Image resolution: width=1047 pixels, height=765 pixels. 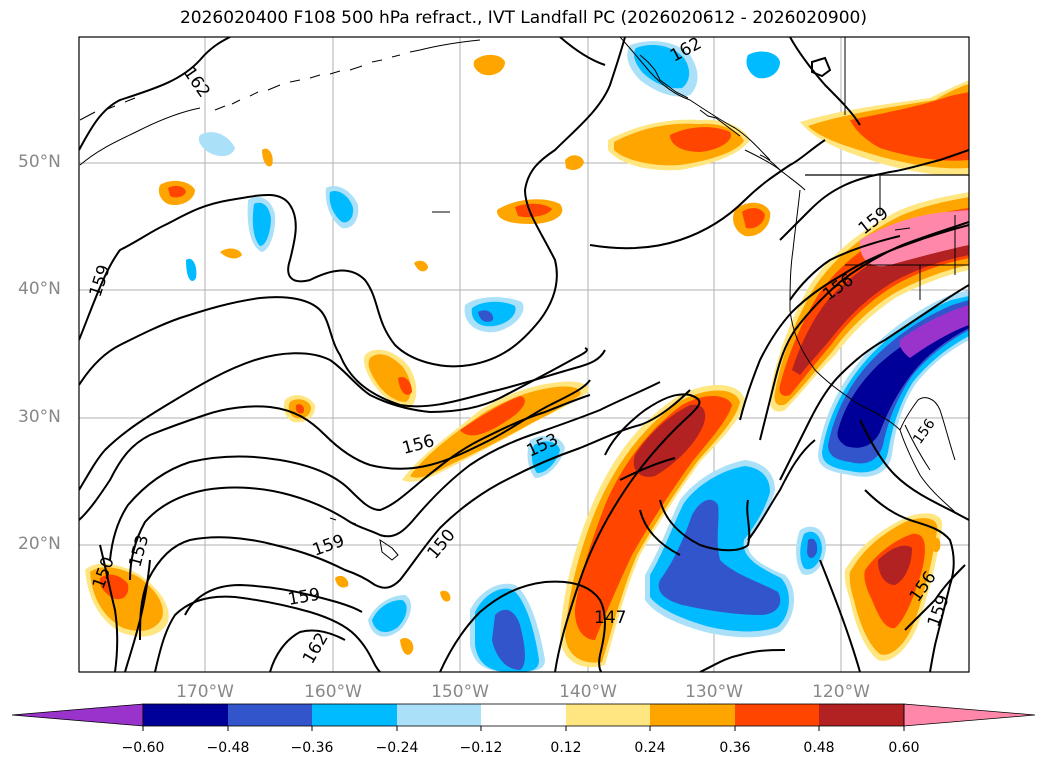 I want to click on colorbar-tick-label: −0.60, so click(x=143, y=748).